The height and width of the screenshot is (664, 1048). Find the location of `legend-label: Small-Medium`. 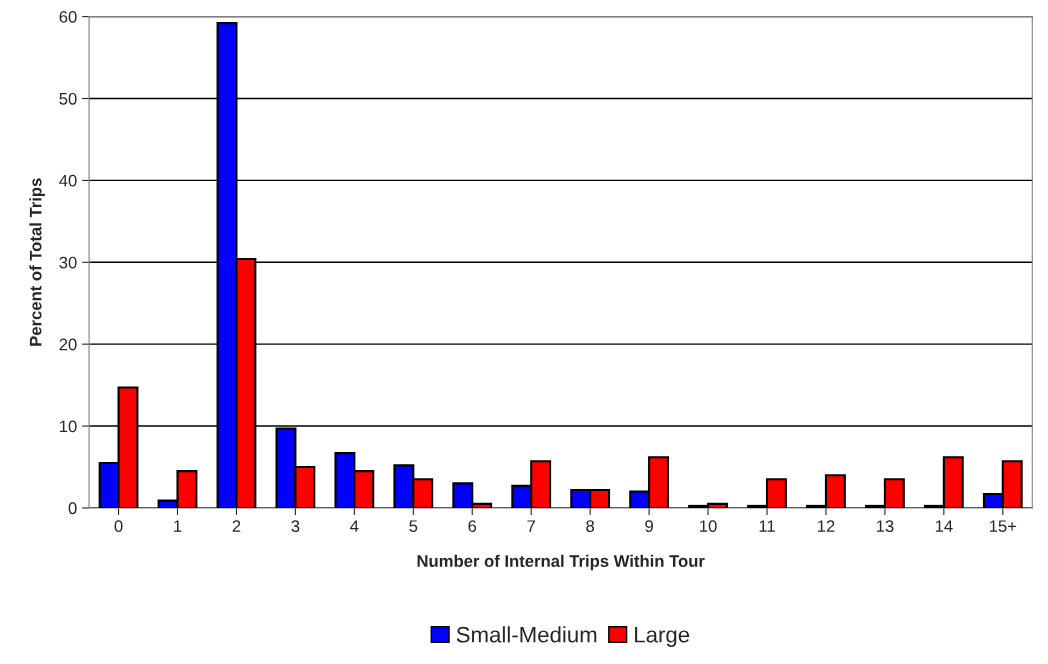

legend-label: Small-Medium is located at coordinates (526, 634).